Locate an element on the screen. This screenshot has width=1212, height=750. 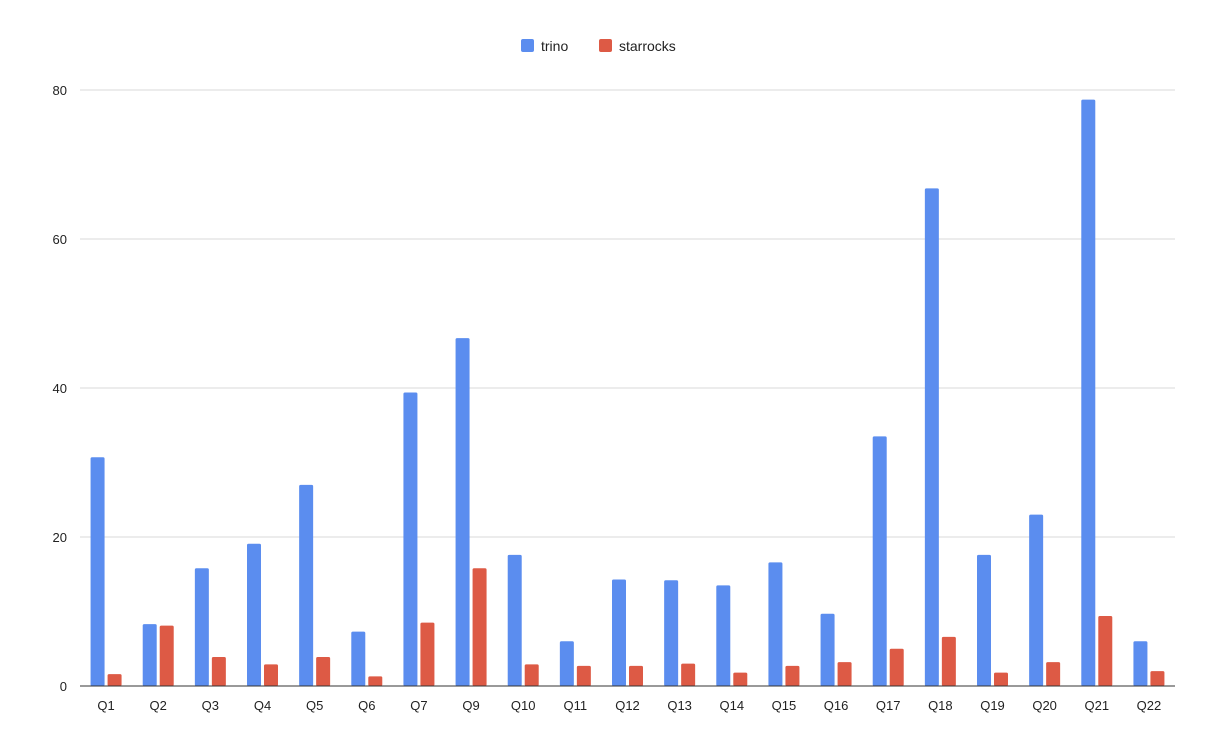
bar-starrocks-q12 is located at coordinates (636, 675).